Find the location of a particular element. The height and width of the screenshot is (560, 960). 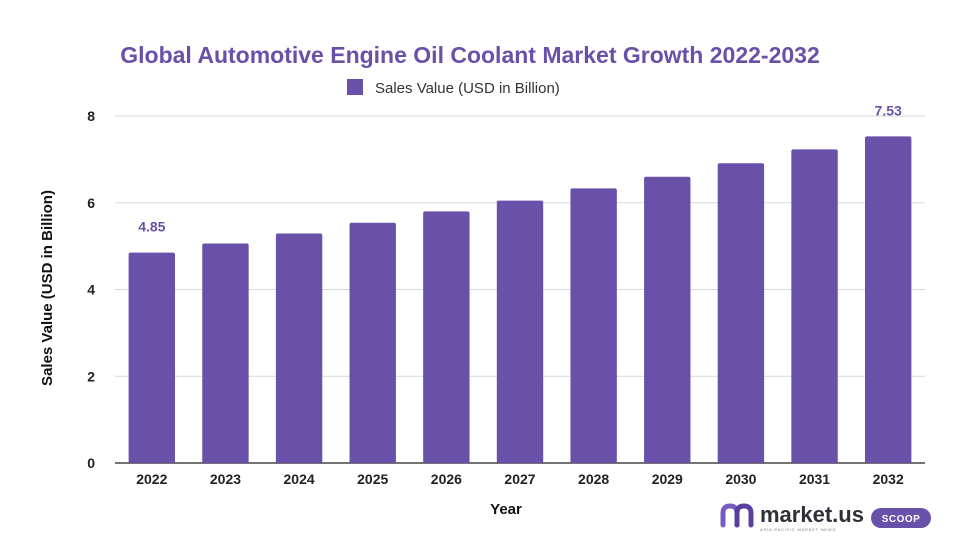

market-us-logo-icon is located at coordinates (737, 515).